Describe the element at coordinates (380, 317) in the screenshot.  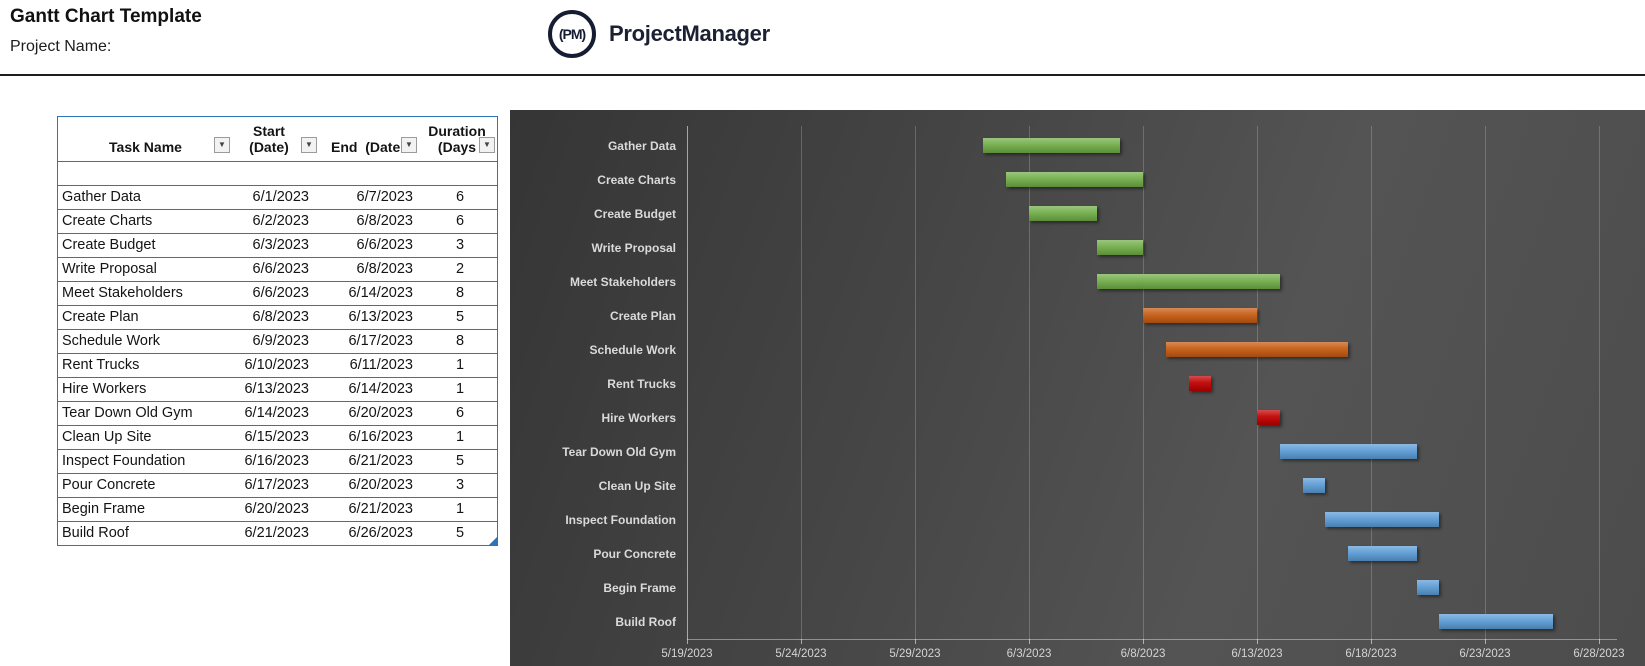
I see `cell-end-date: 6/13/2023` at that location.